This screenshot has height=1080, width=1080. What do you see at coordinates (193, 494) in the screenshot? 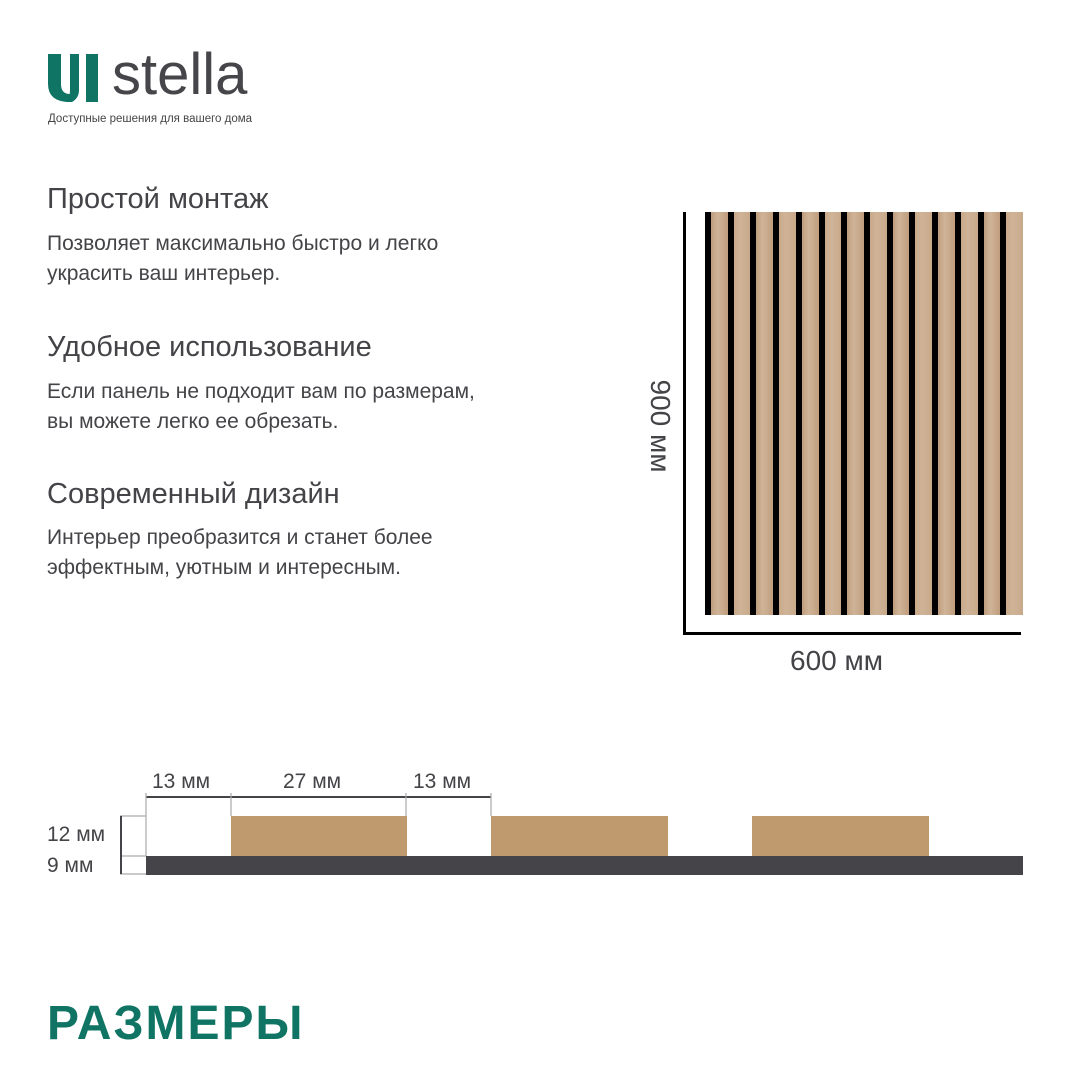
I see `feature-title: Современный дизайн` at bounding box center [193, 494].